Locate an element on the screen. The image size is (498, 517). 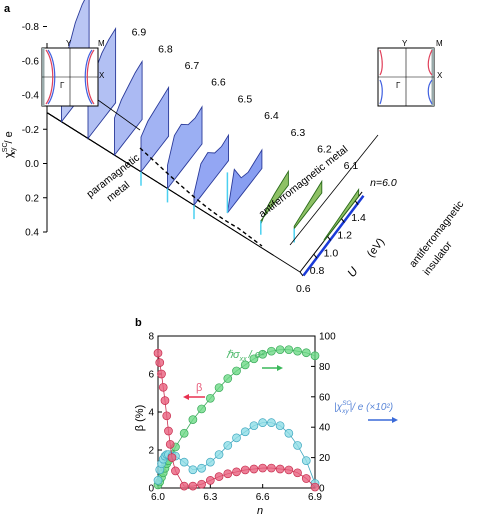
phase-boundary-dashed is located at coordinates (201, 197).